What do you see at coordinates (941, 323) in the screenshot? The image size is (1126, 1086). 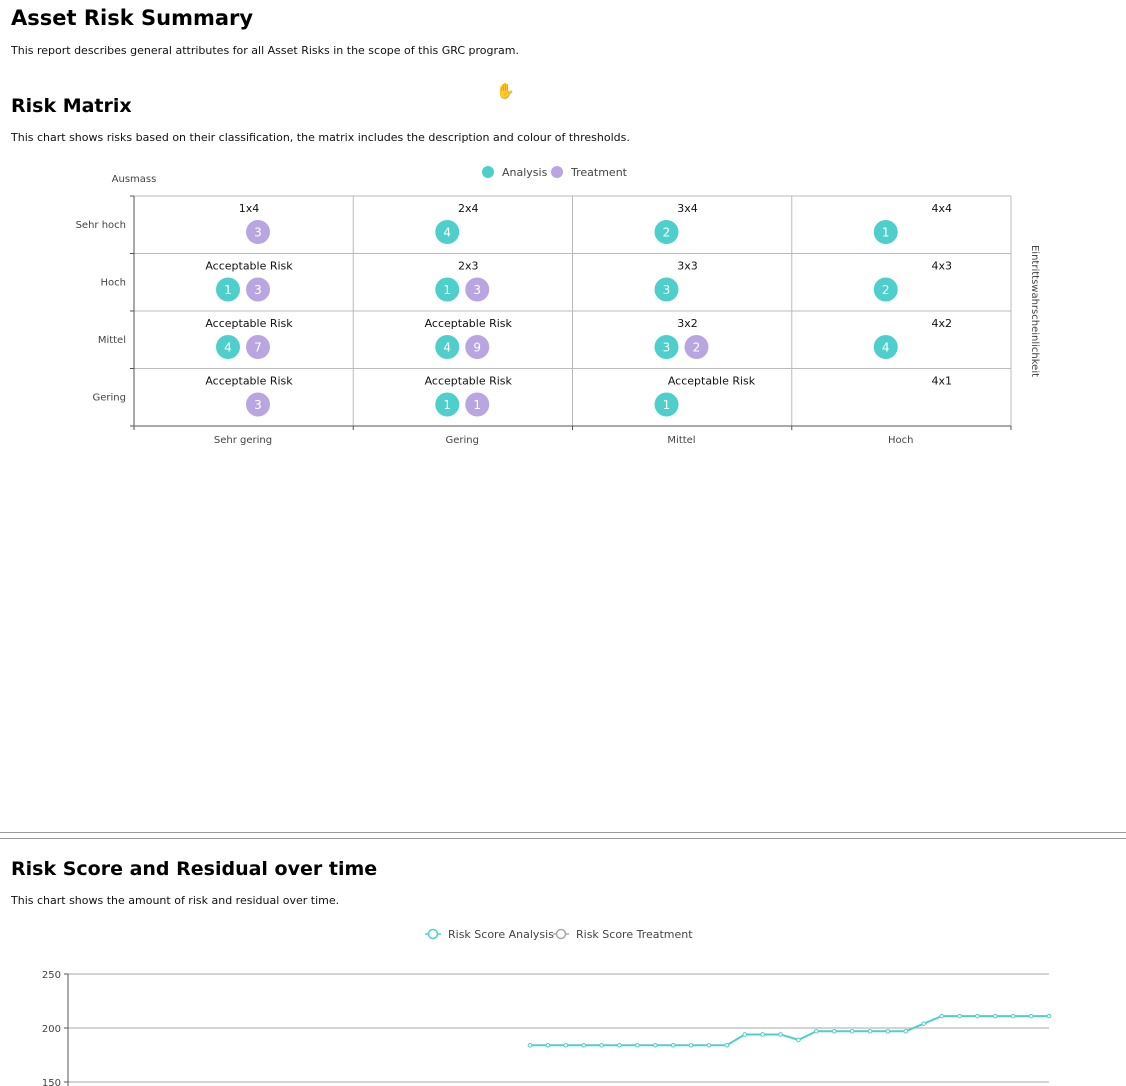 I see `cell-label: 4x2` at bounding box center [941, 323].